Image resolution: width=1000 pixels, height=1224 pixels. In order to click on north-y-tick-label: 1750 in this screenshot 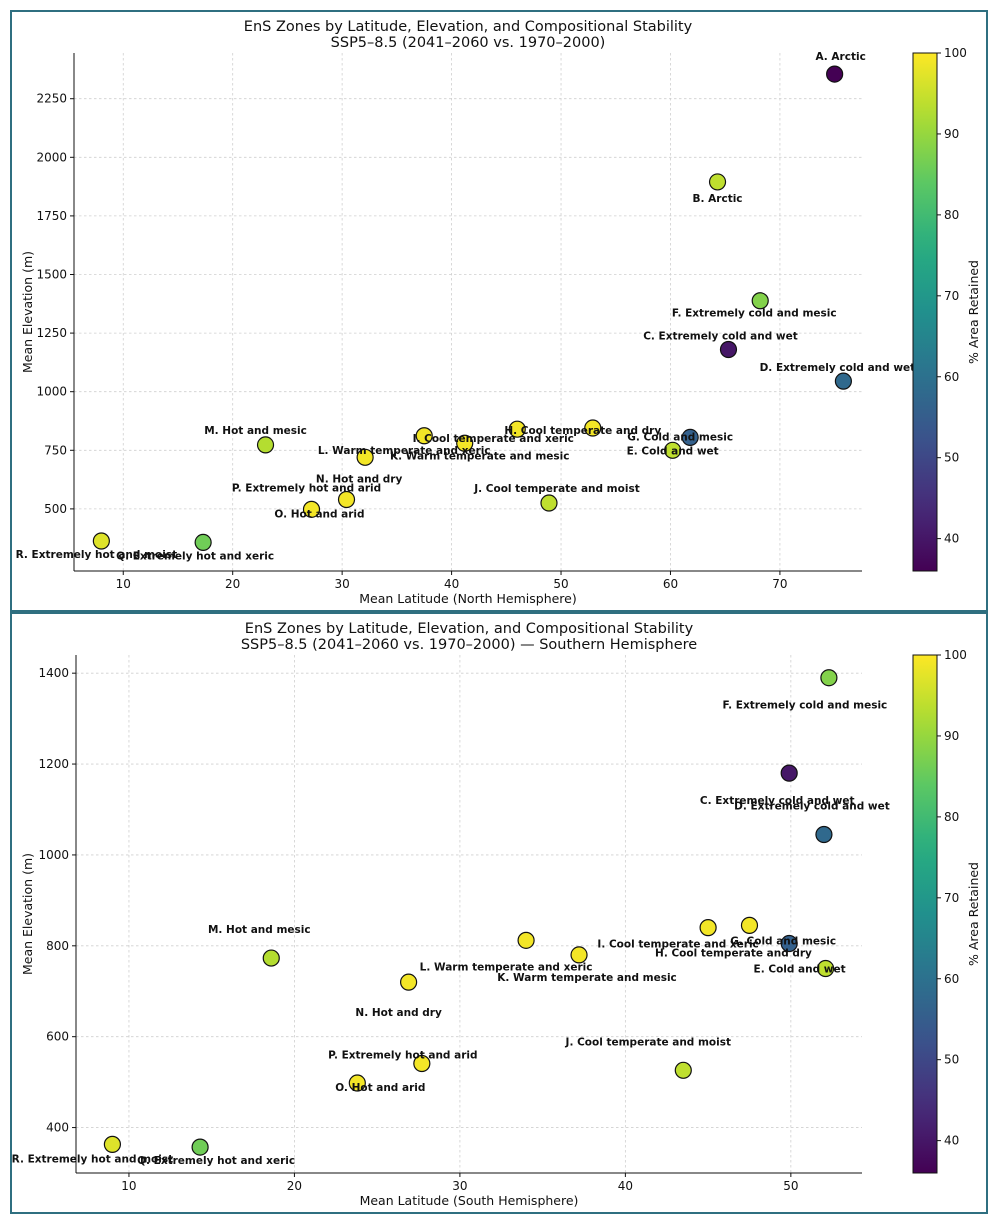, I will do `click(51, 216)`.